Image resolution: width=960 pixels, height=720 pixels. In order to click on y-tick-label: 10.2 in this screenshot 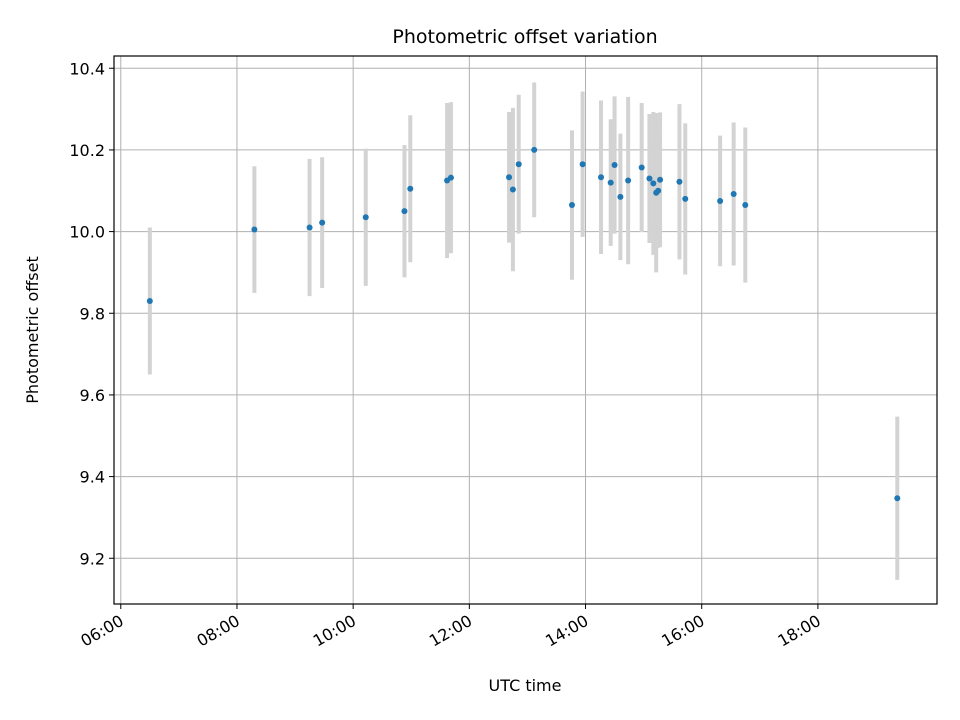, I will do `click(87, 150)`.